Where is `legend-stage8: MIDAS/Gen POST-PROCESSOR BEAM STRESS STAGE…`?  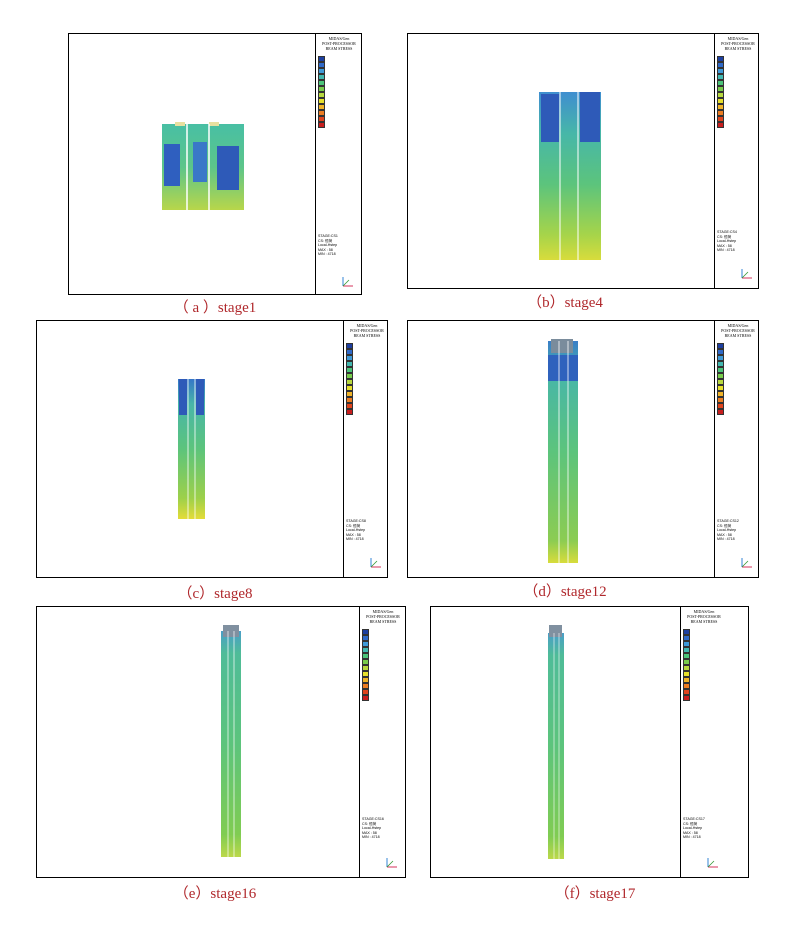 legend-stage8: MIDAS/Gen POST-PROCESSOR BEAM STRESS STAGE… is located at coordinates (365, 449).